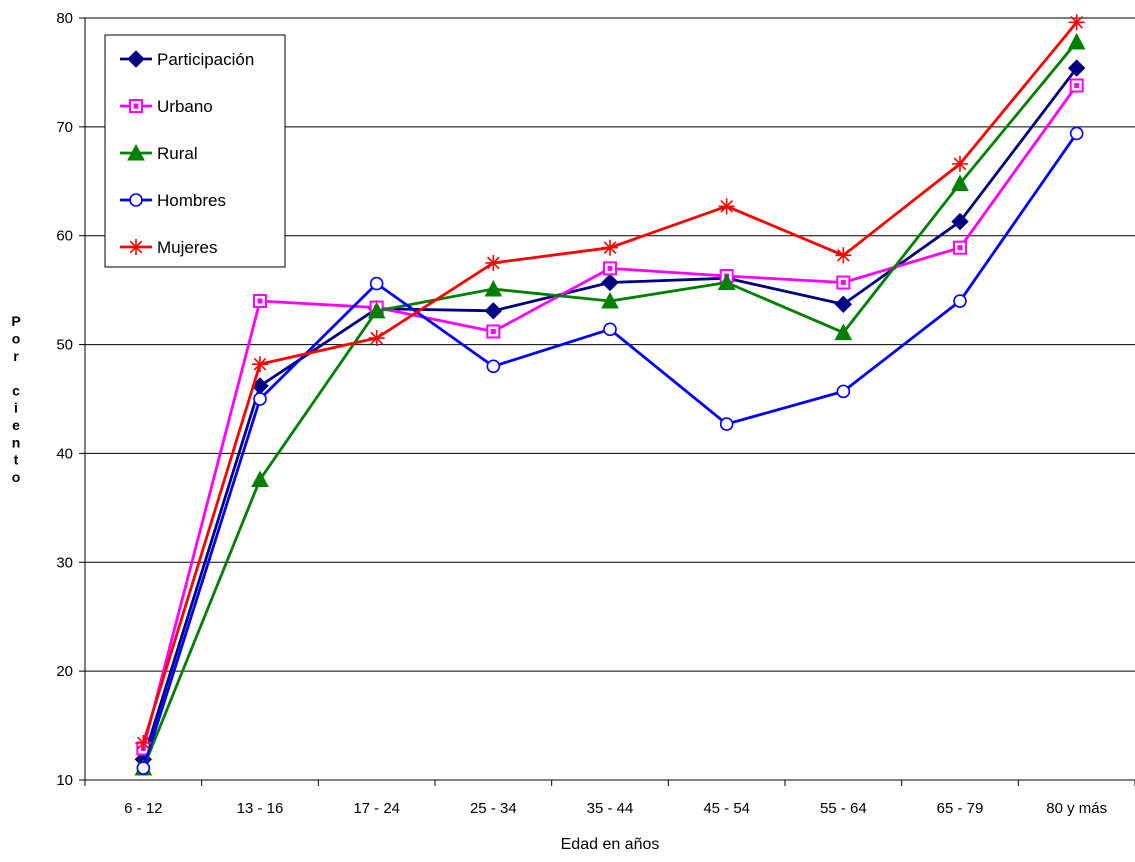  Describe the element at coordinates (64, 562) in the screenshot. I see `y-tick-label: 30` at that location.